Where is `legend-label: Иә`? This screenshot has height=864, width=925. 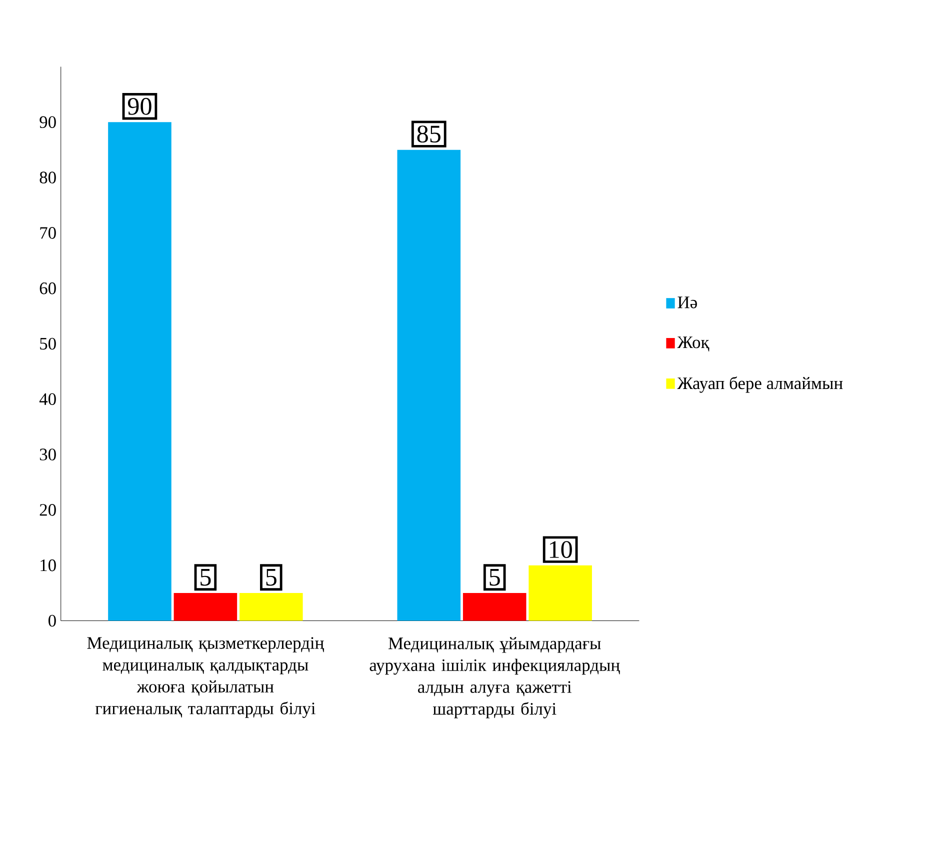 legend-label: Иә is located at coordinates (687, 302).